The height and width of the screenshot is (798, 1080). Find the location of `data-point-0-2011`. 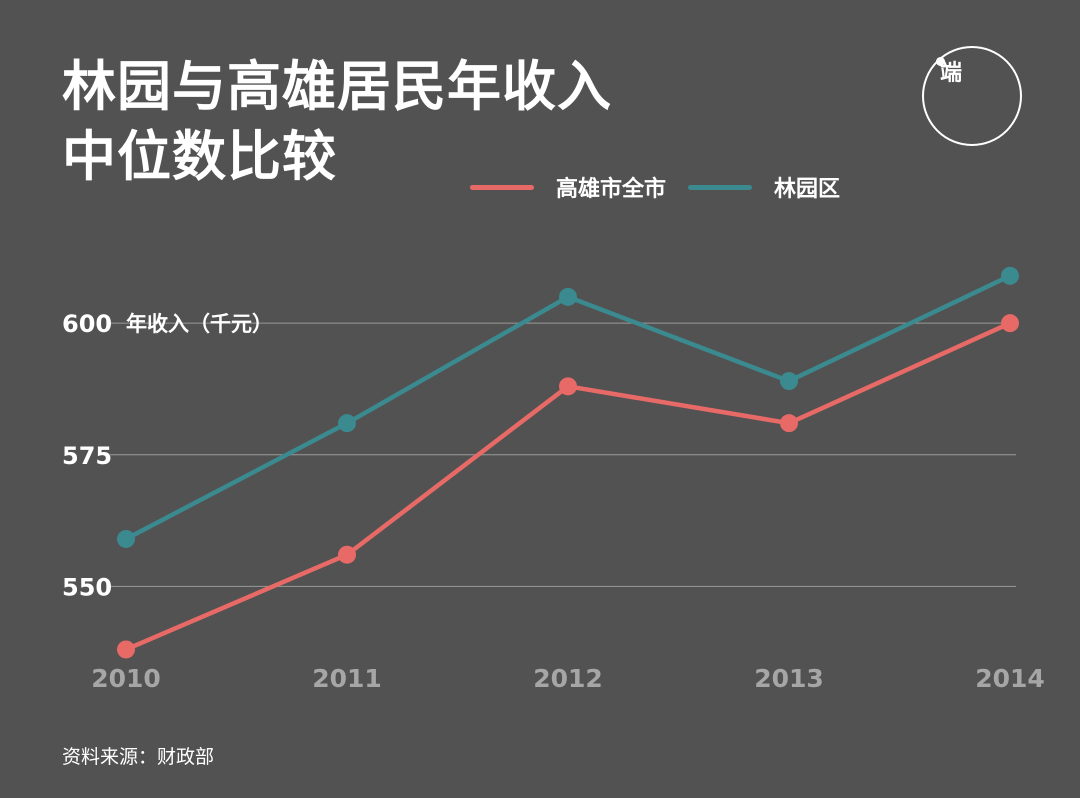

data-point-0-2011 is located at coordinates (347, 554).